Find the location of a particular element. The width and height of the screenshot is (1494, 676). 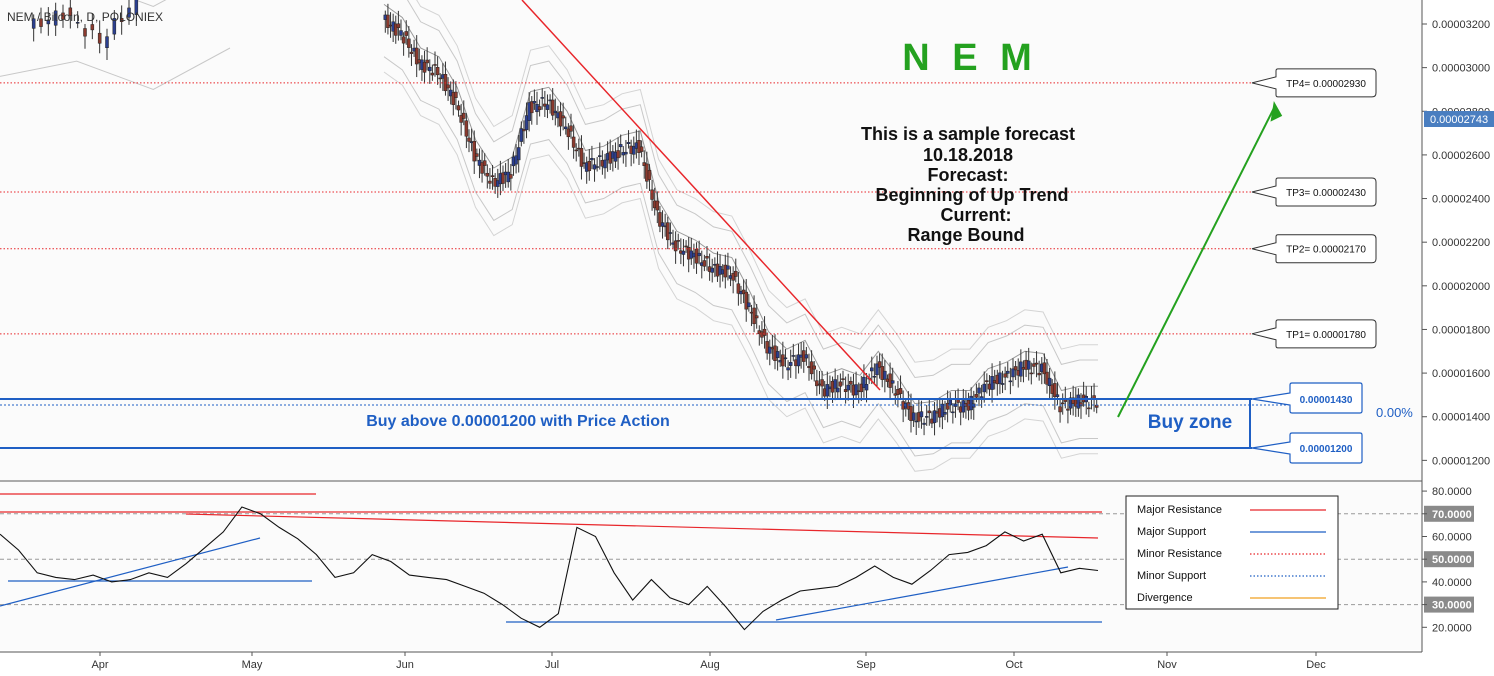

legend-label: Major Resistance is located at coordinates (1179, 510).